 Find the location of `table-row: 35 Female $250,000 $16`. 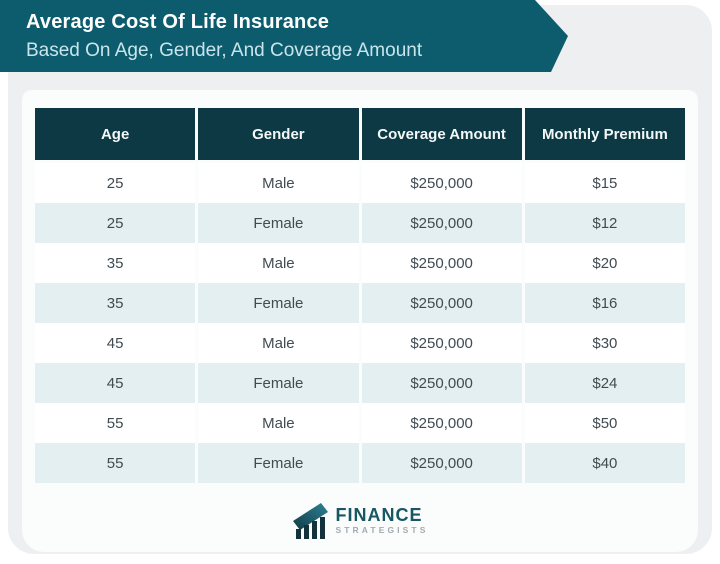

table-row: 35 Female $250,000 $16 is located at coordinates (360, 303).